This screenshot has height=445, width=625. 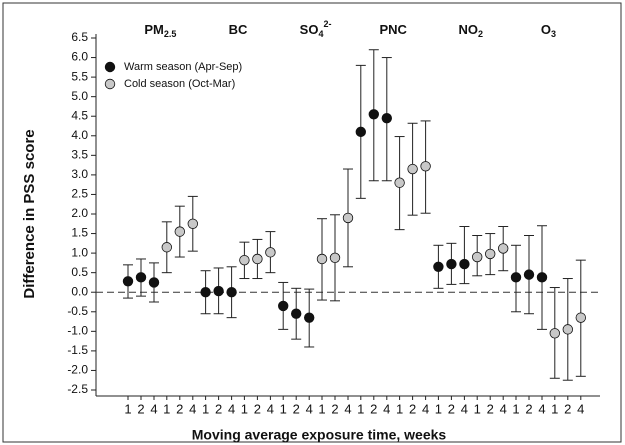 I want to click on category-main: BC, so click(x=238, y=29).